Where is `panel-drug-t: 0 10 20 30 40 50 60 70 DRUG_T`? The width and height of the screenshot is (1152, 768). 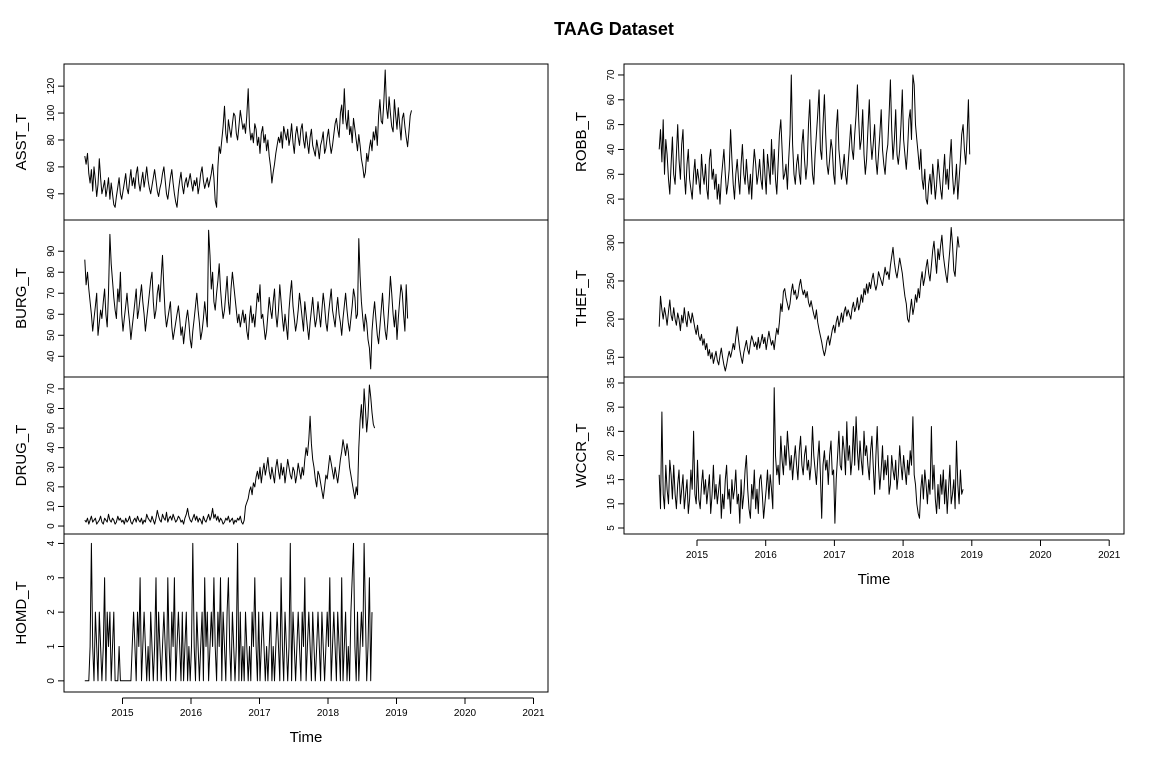
panel-drug-t: 0 10 20 30 40 50 60 70 DRUG_T is located at coordinates (281, 455).